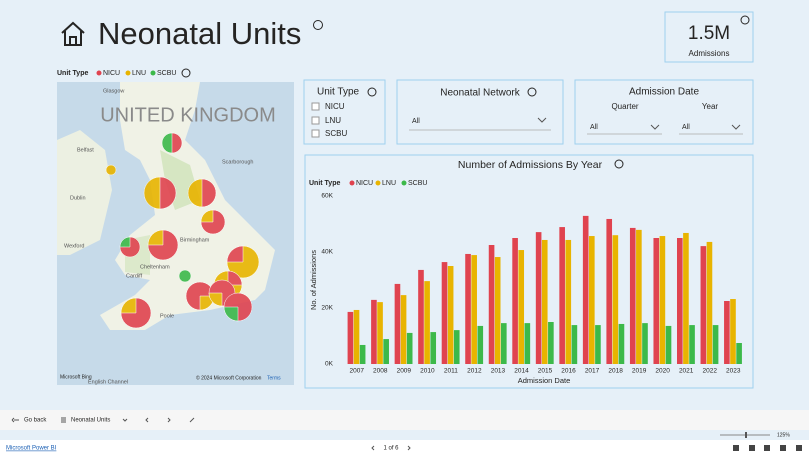 The height and width of the screenshot is (455, 809). What do you see at coordinates (166, 73) in the screenshot?
I see `legend-label: SCBU` at bounding box center [166, 73].